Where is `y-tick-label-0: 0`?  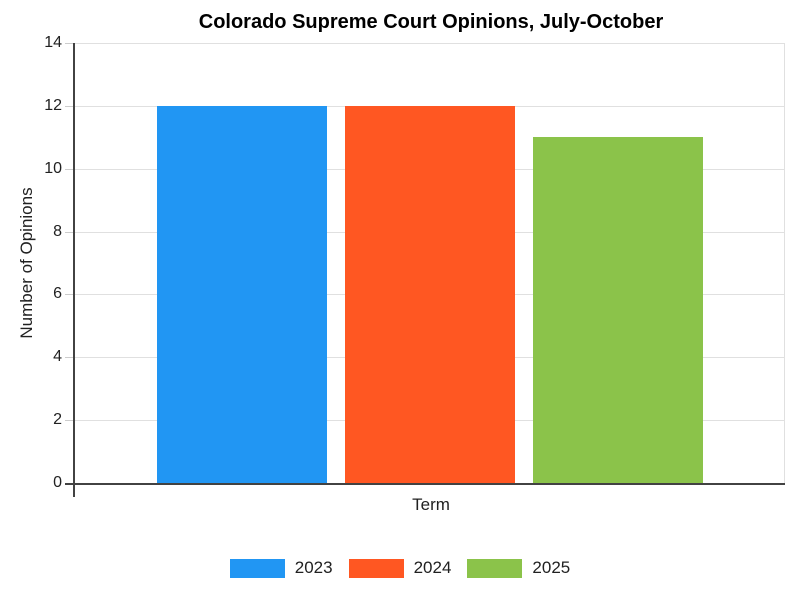 y-tick-label-0: 0 is located at coordinates (57, 482).